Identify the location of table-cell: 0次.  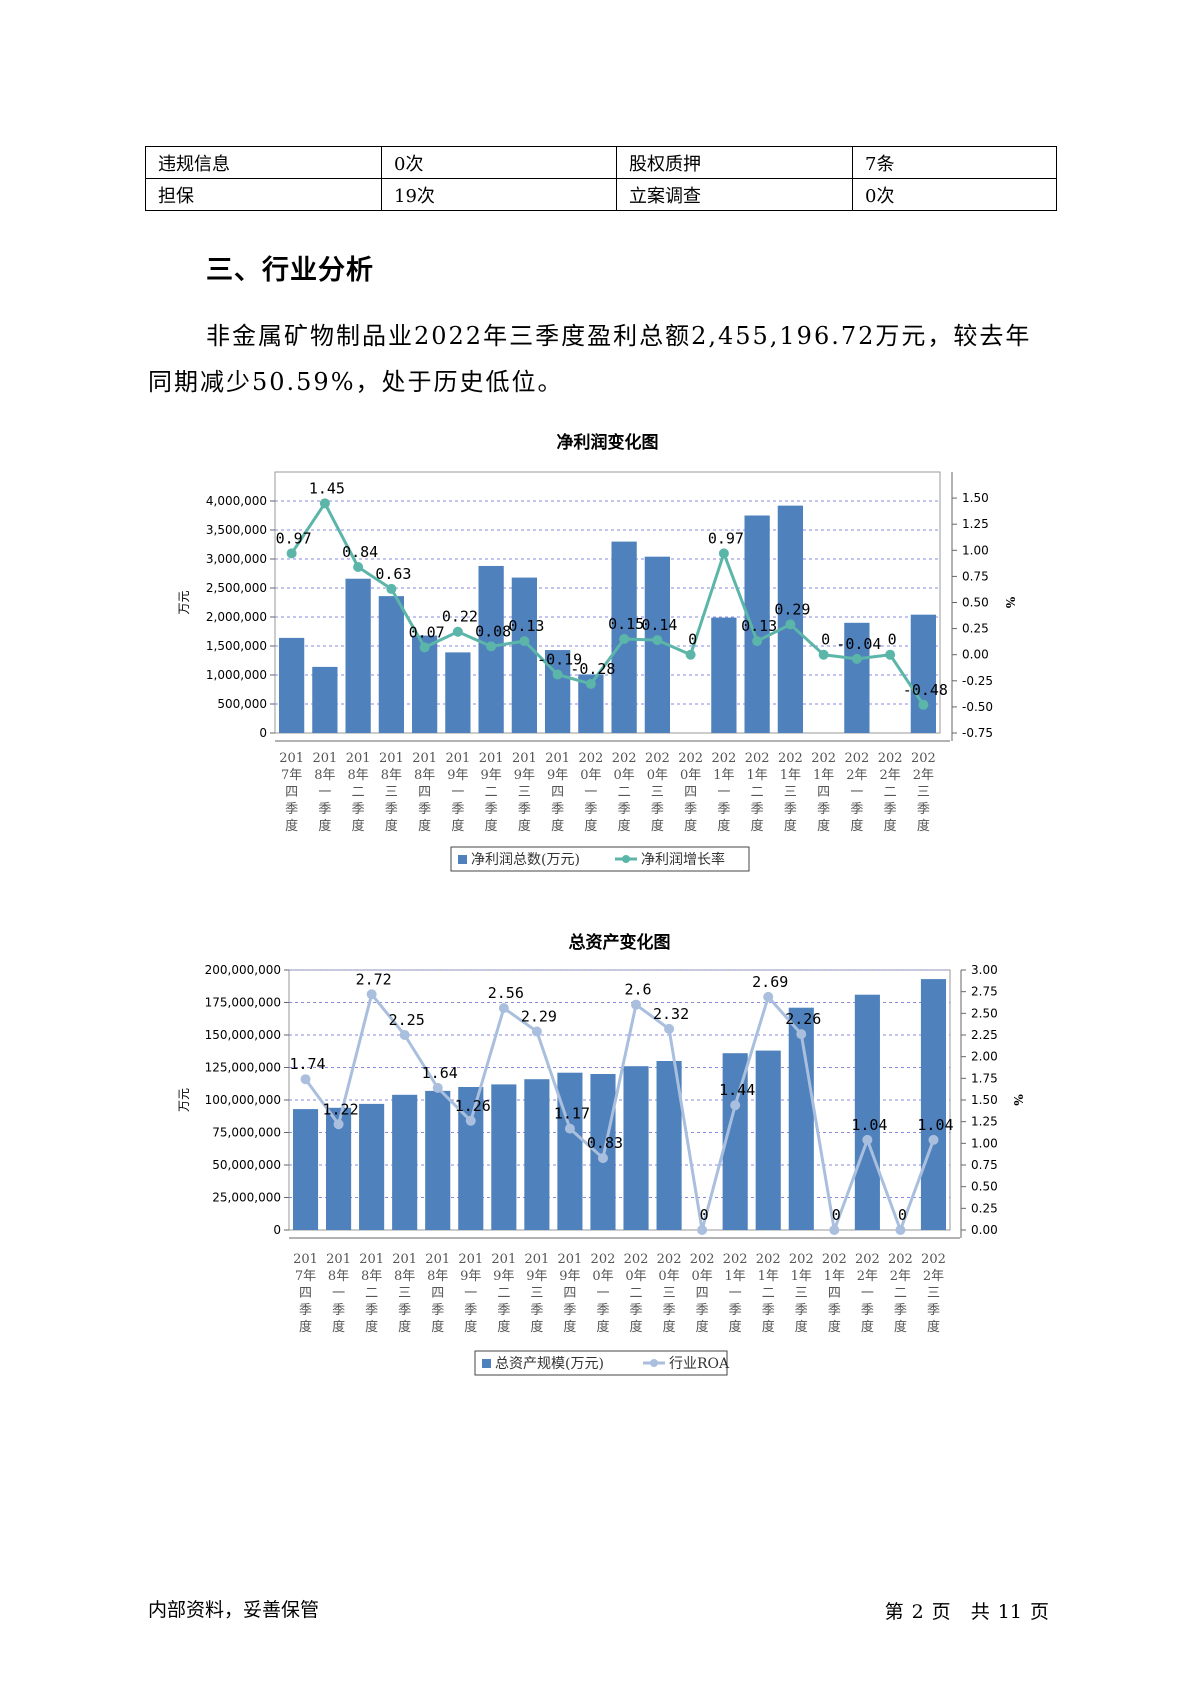
(954, 194).